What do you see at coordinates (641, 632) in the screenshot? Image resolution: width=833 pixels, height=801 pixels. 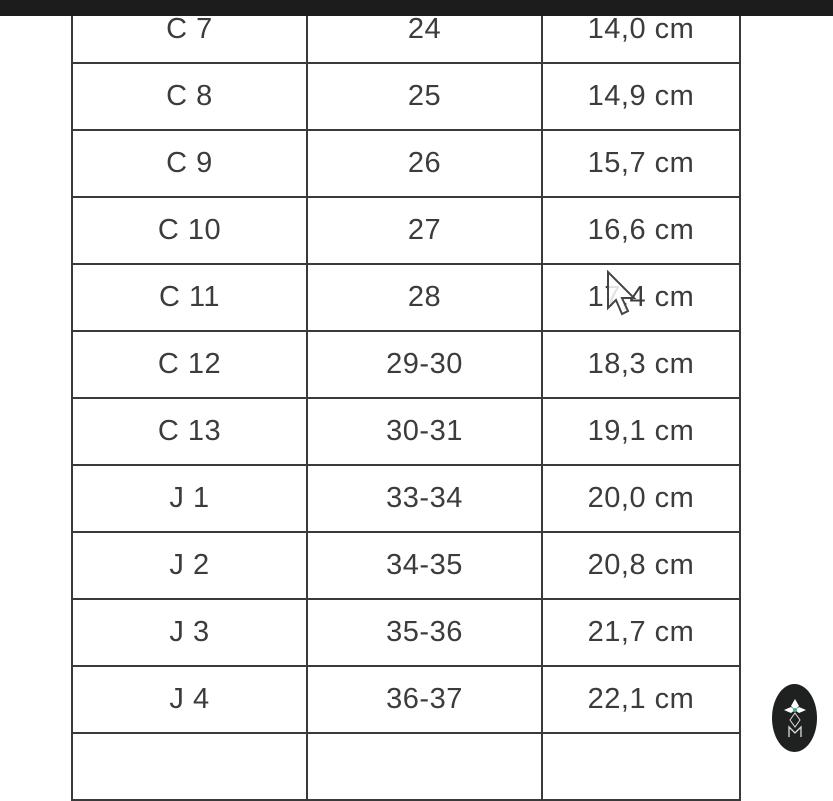 I see `foot-length-cell: 21,7 cm` at bounding box center [641, 632].